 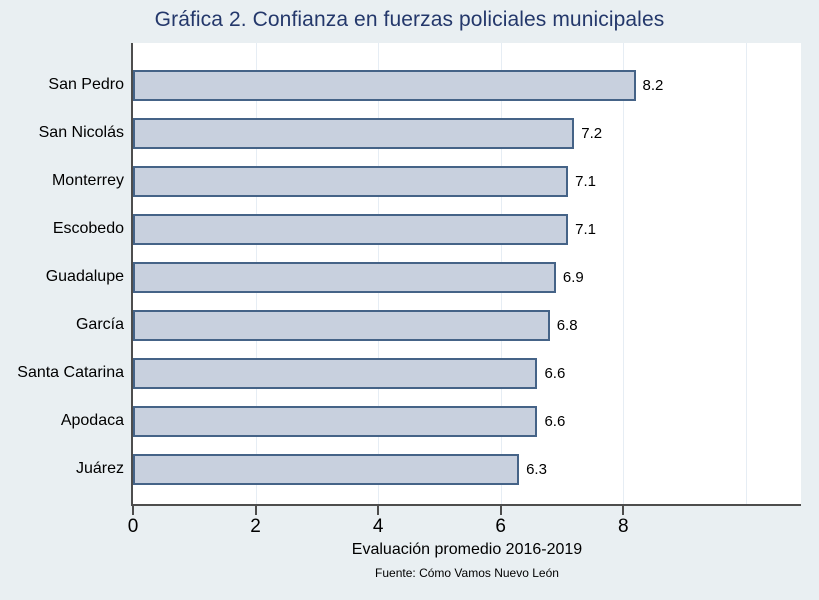 What do you see at coordinates (467, 573) in the screenshot?
I see `source-note: Fuente: Cómo Vamos Nuevo León` at bounding box center [467, 573].